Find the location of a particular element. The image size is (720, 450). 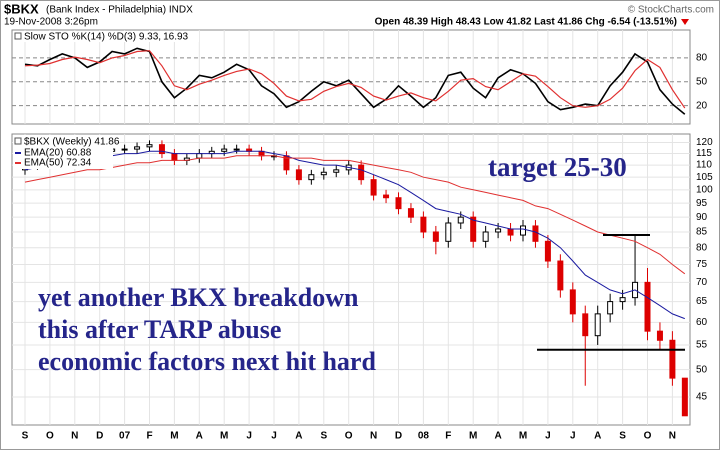

y-tick-label: 45 is located at coordinates (702, 397).